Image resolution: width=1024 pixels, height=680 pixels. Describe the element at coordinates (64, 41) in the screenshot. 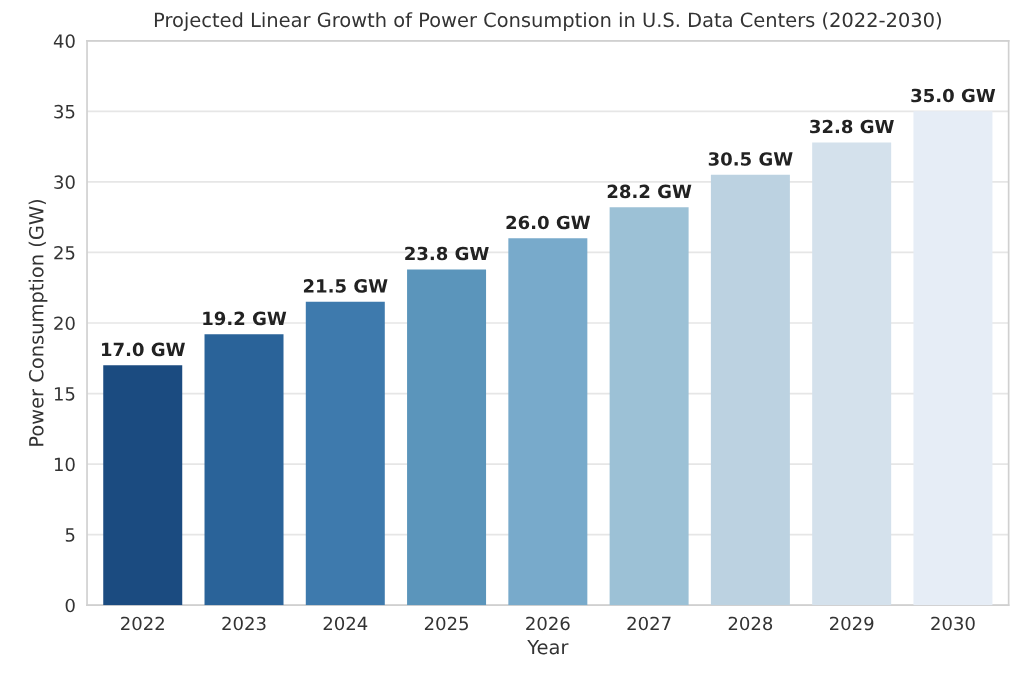

I see `y-tick-label: 40` at that location.